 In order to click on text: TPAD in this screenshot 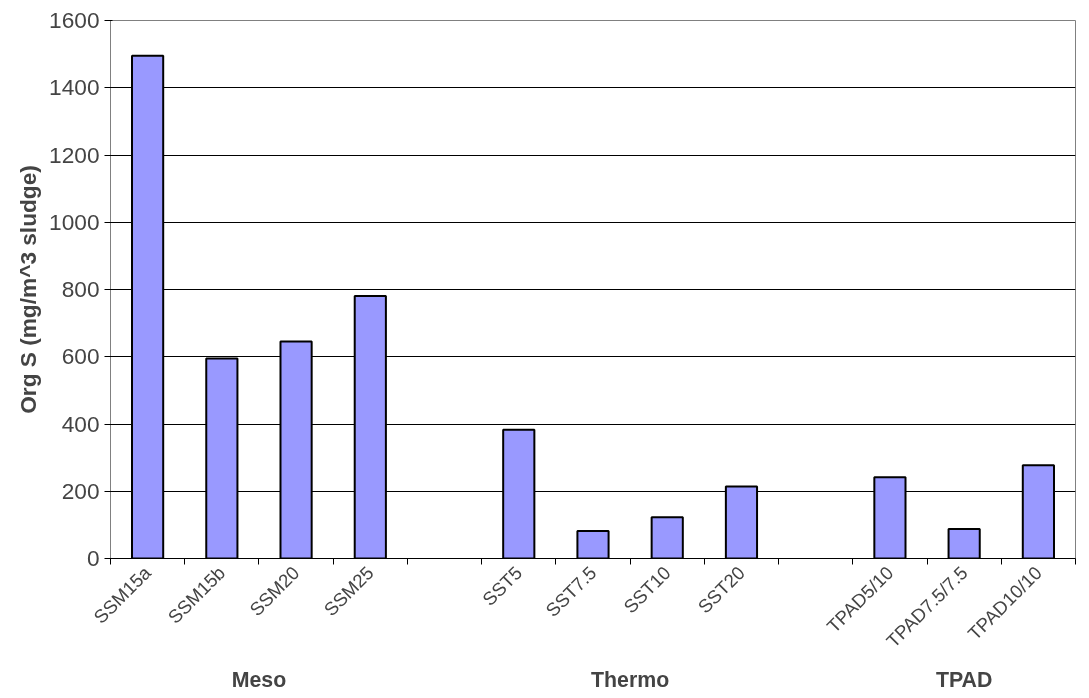, I will do `click(964, 679)`.